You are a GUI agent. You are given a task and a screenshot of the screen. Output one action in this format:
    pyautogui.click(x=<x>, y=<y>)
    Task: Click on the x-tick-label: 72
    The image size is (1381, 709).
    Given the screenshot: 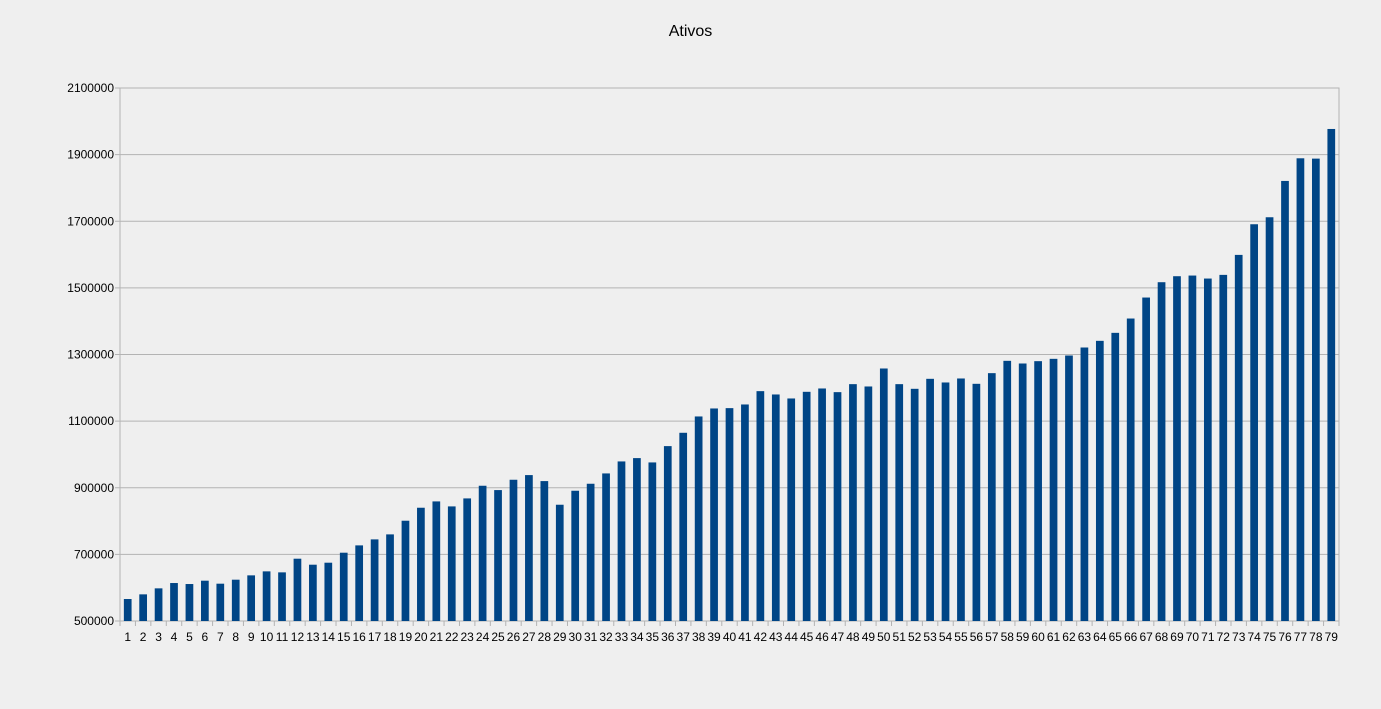 What is the action you would take?
    pyautogui.click(x=1224, y=637)
    